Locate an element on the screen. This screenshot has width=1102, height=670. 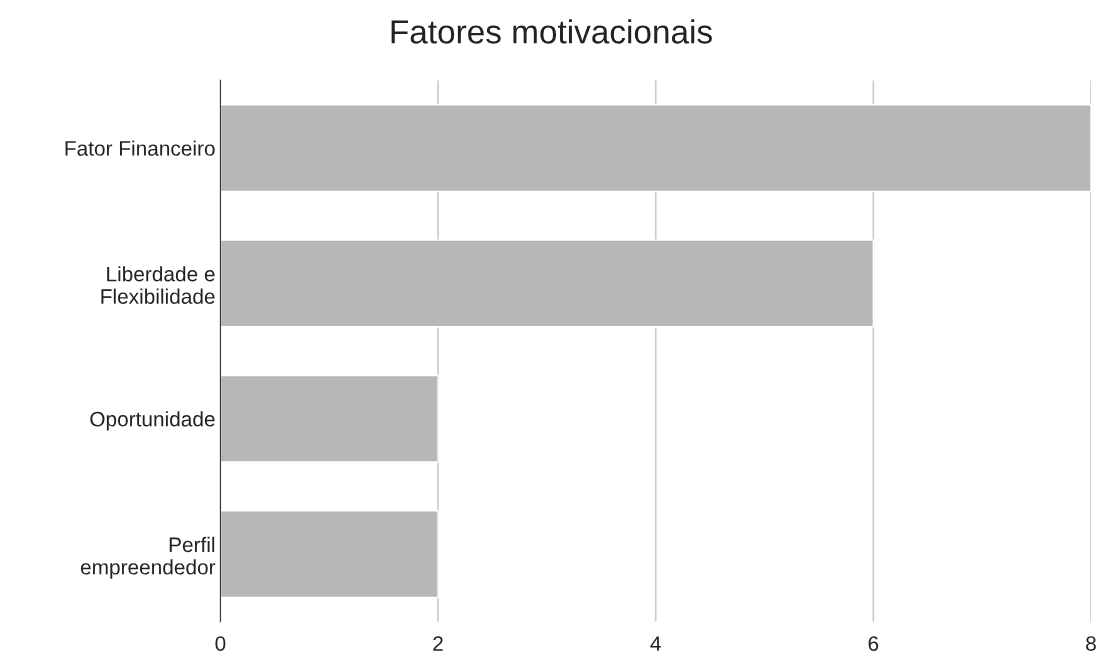
y-tick-label: Liberdade e Flexibilidade is located at coordinates (158, 285).